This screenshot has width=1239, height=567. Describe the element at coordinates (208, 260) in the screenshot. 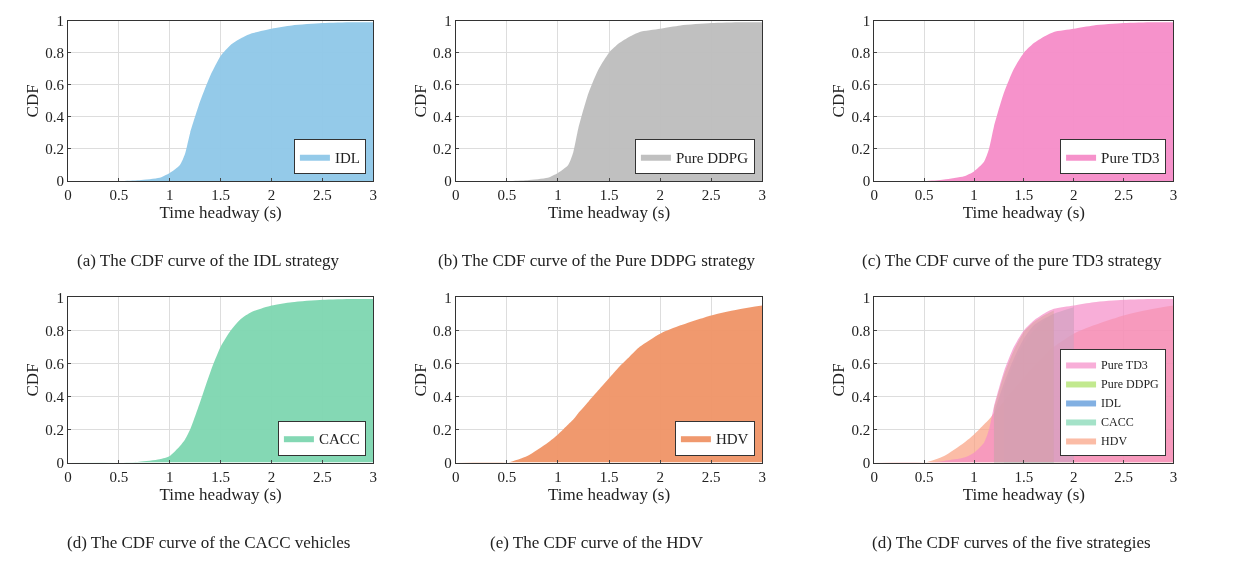

I see `text: (a) The CDF curve of the IDL strategy` at that location.